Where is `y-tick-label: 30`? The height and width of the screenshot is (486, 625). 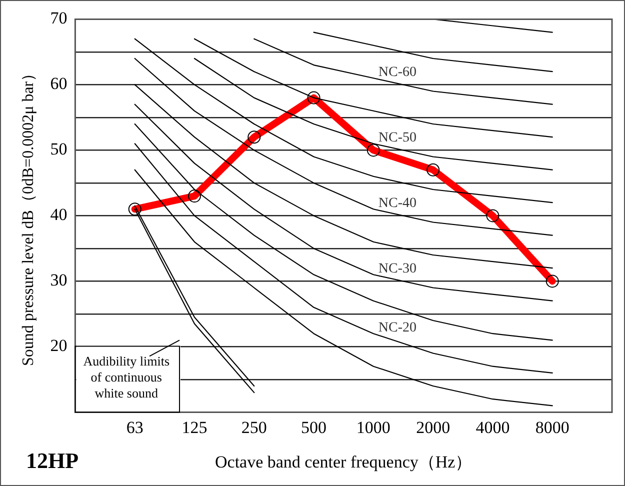
y-tick-label: 30 is located at coordinates (59, 280).